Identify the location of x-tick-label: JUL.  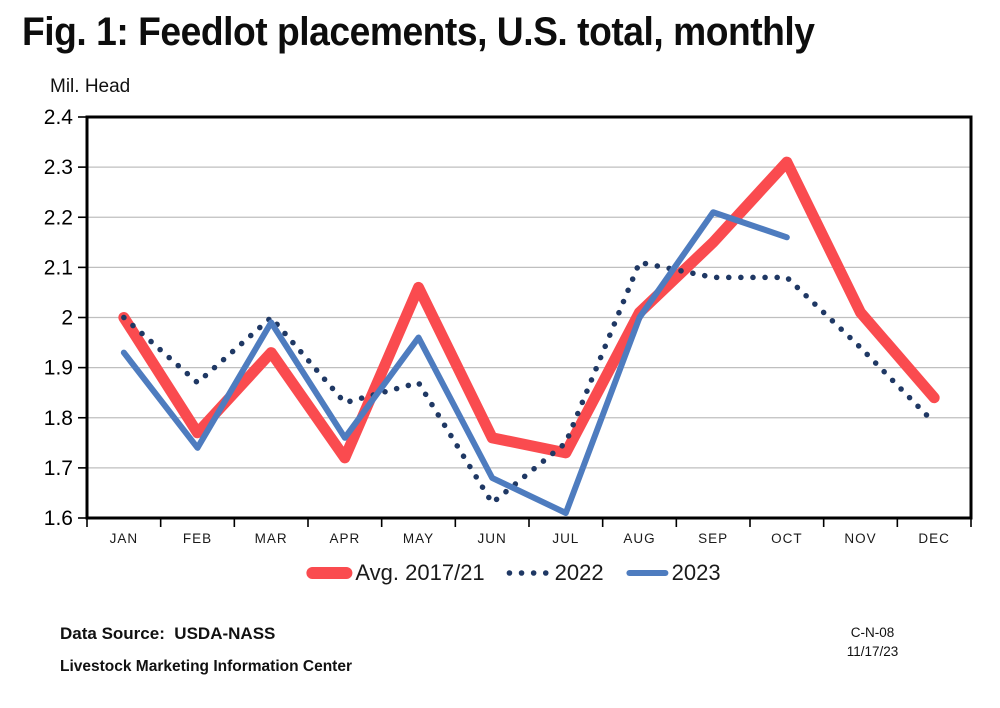
(565, 538).